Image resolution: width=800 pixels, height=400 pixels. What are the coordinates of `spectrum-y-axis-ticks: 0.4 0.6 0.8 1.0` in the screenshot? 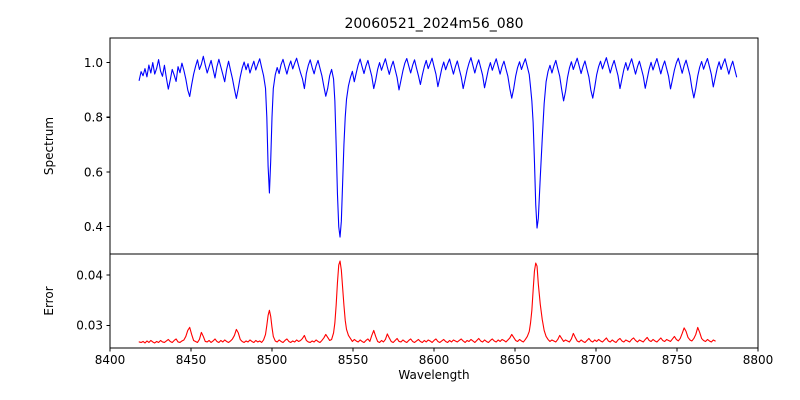 It's located at (97, 145).